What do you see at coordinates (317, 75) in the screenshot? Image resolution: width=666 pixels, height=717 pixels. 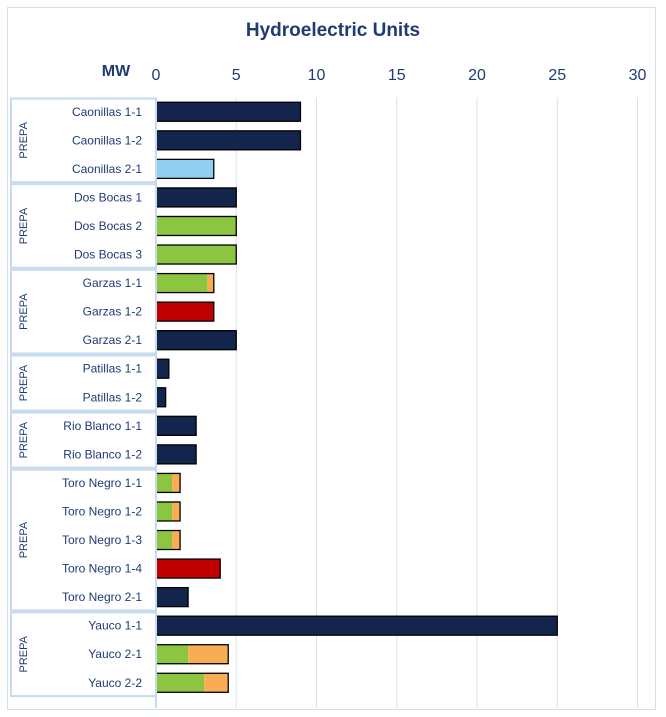 I see `x-tick-label: 10` at bounding box center [317, 75].